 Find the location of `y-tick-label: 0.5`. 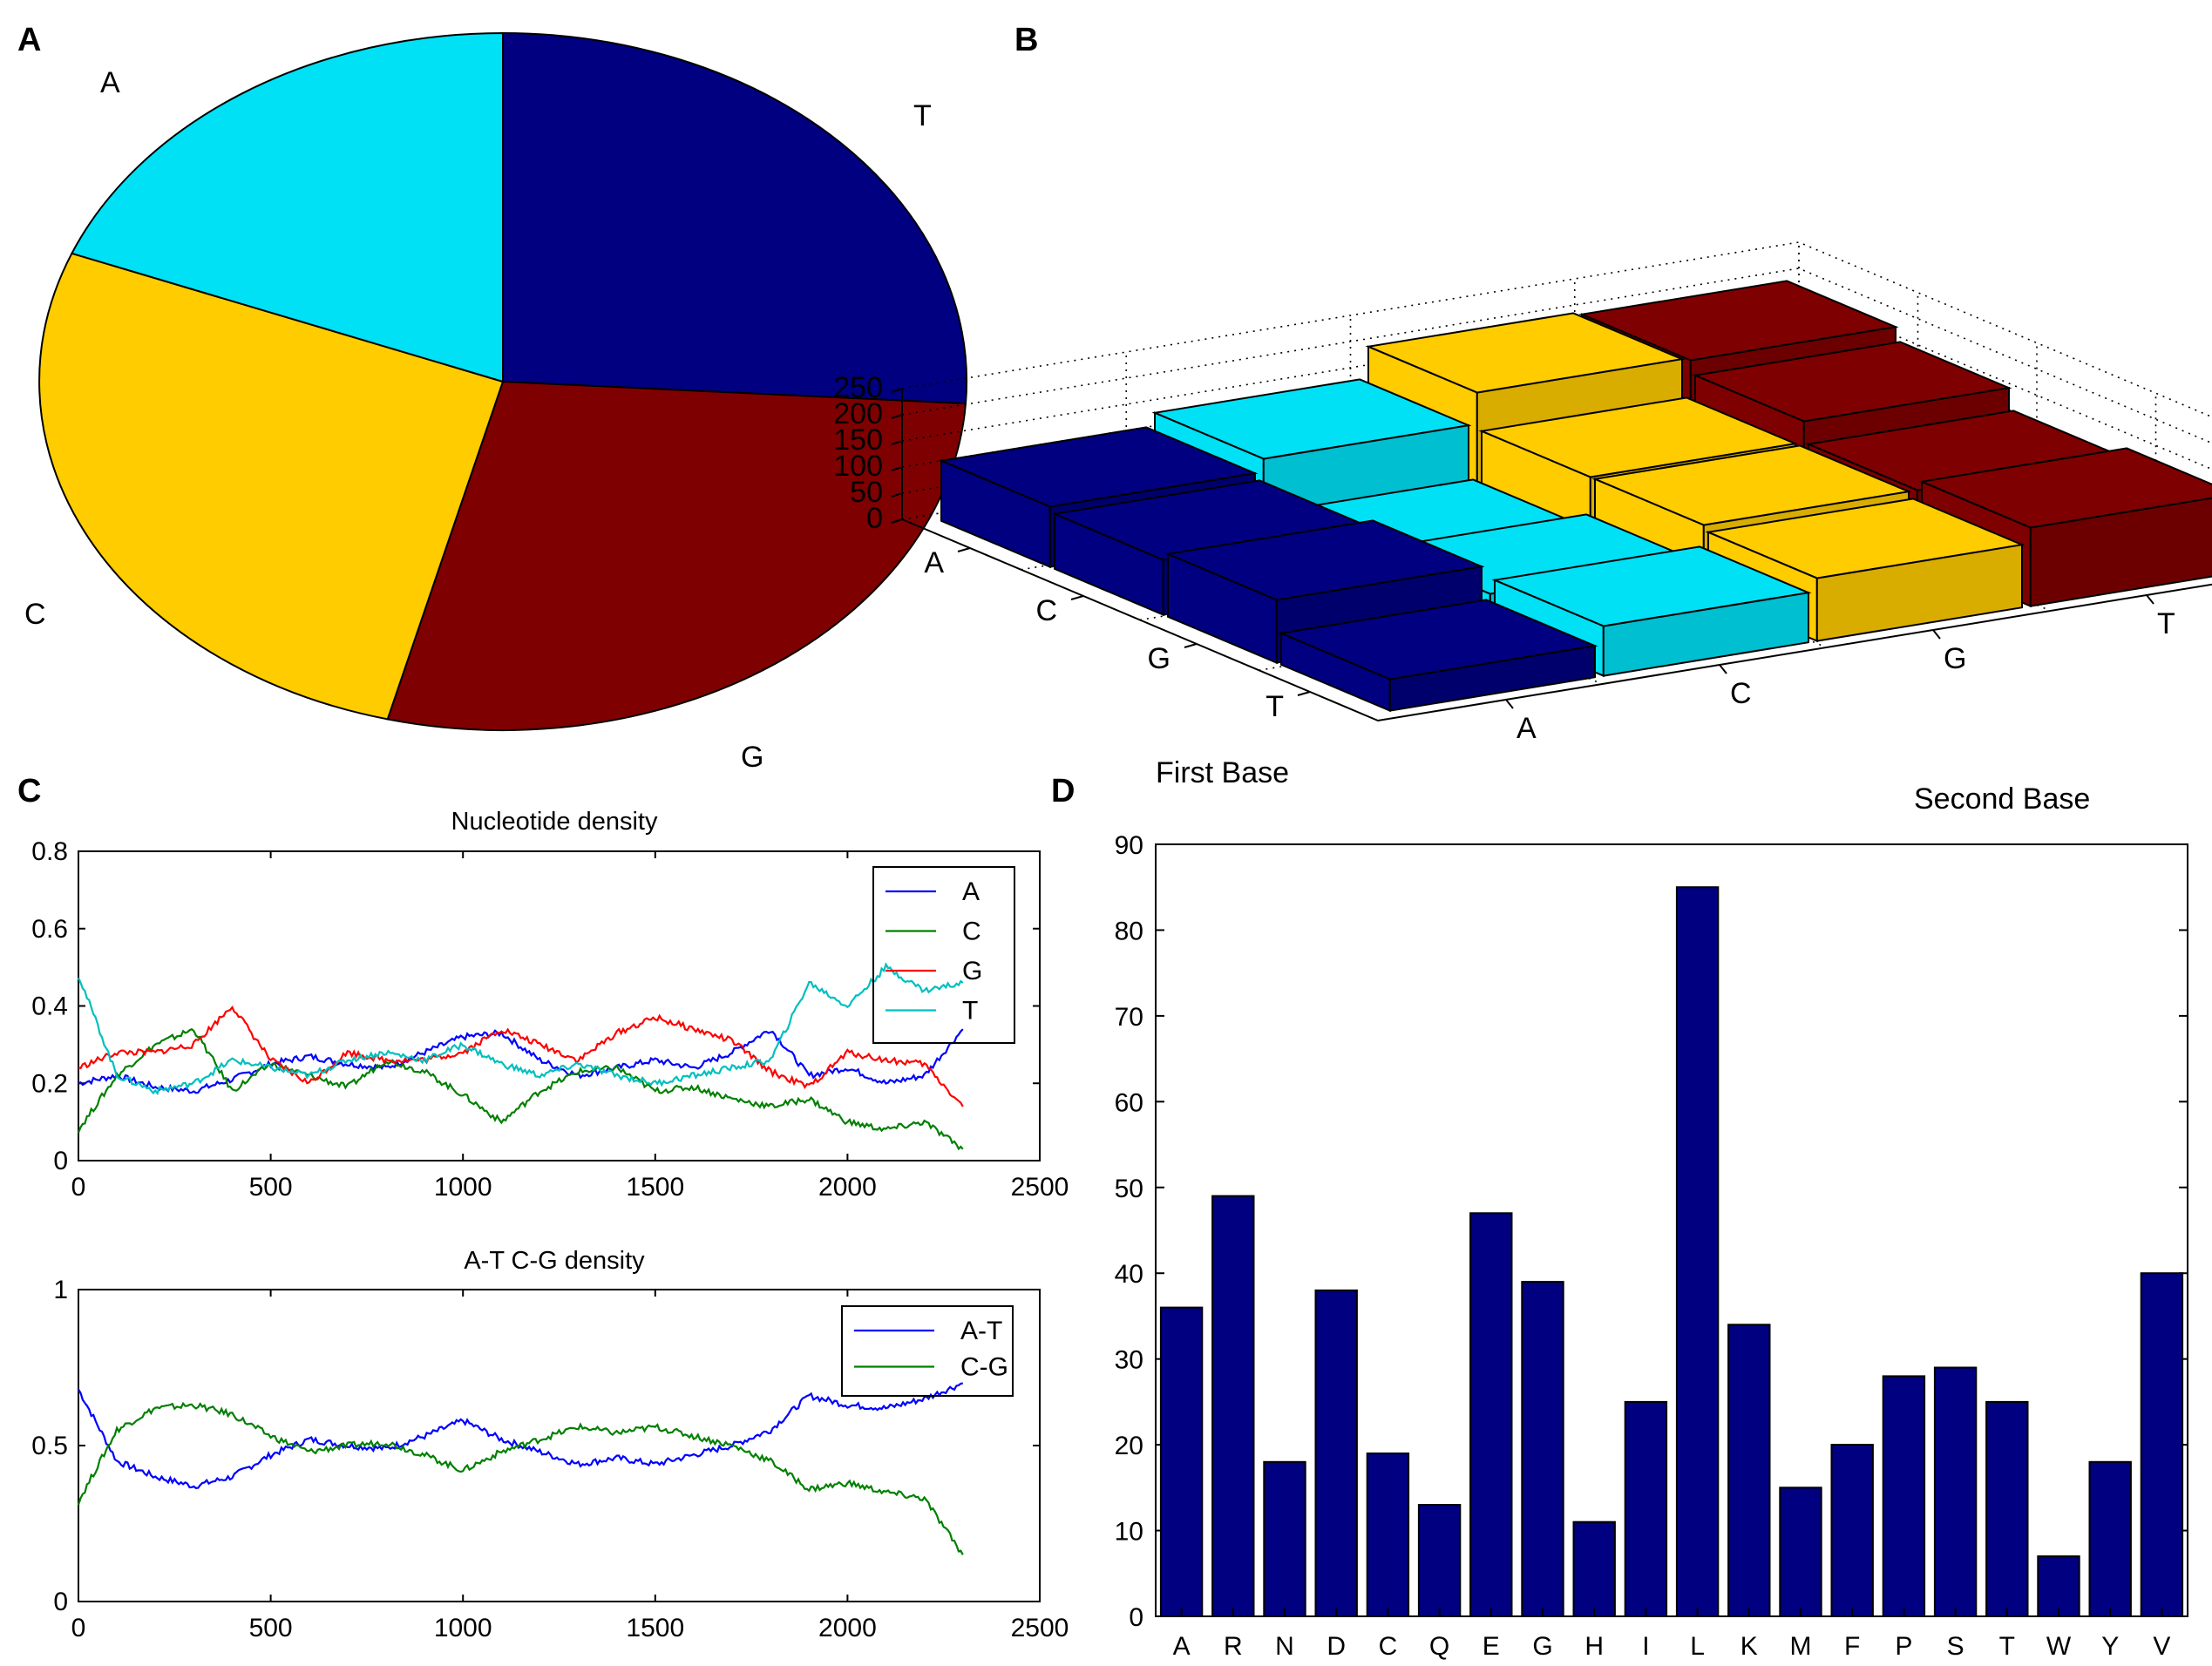

y-tick-label: 0.5 is located at coordinates (49, 1446).